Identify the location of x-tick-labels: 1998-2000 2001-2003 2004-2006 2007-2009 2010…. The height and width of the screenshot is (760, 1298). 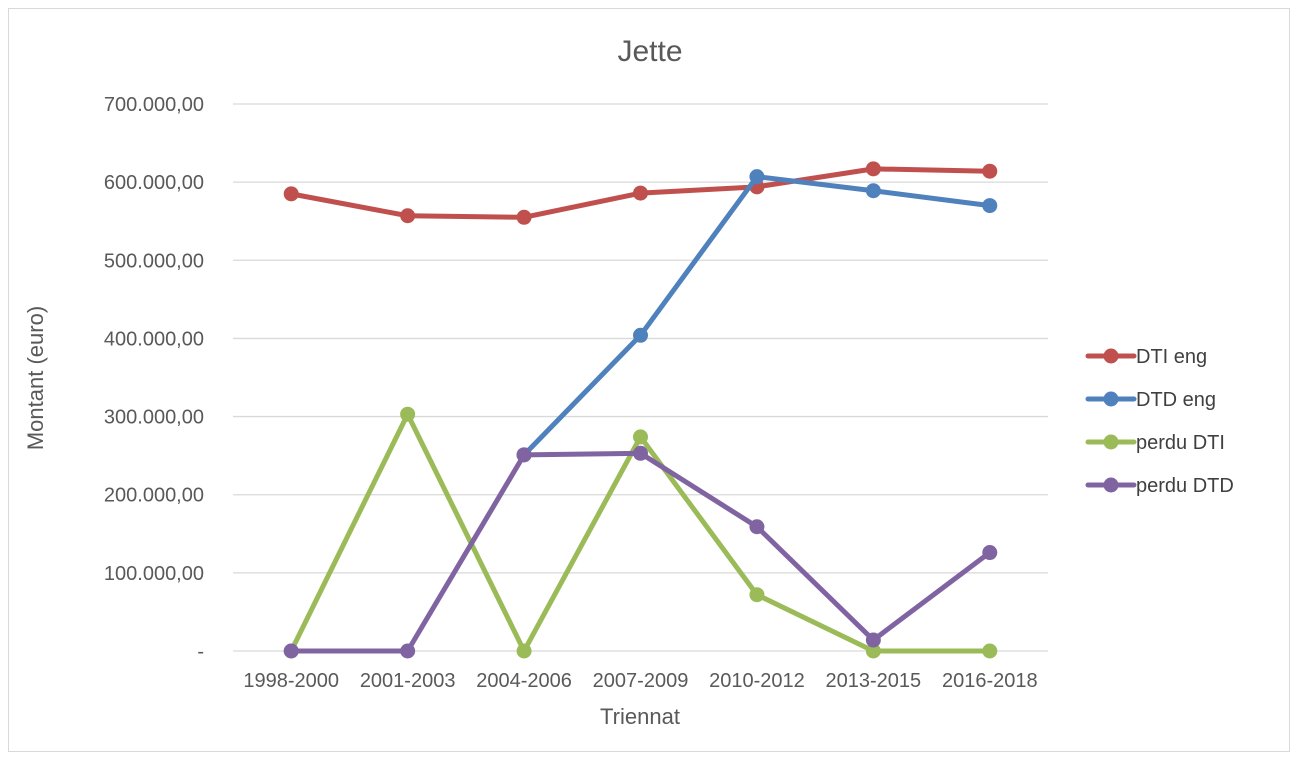
(640, 681).